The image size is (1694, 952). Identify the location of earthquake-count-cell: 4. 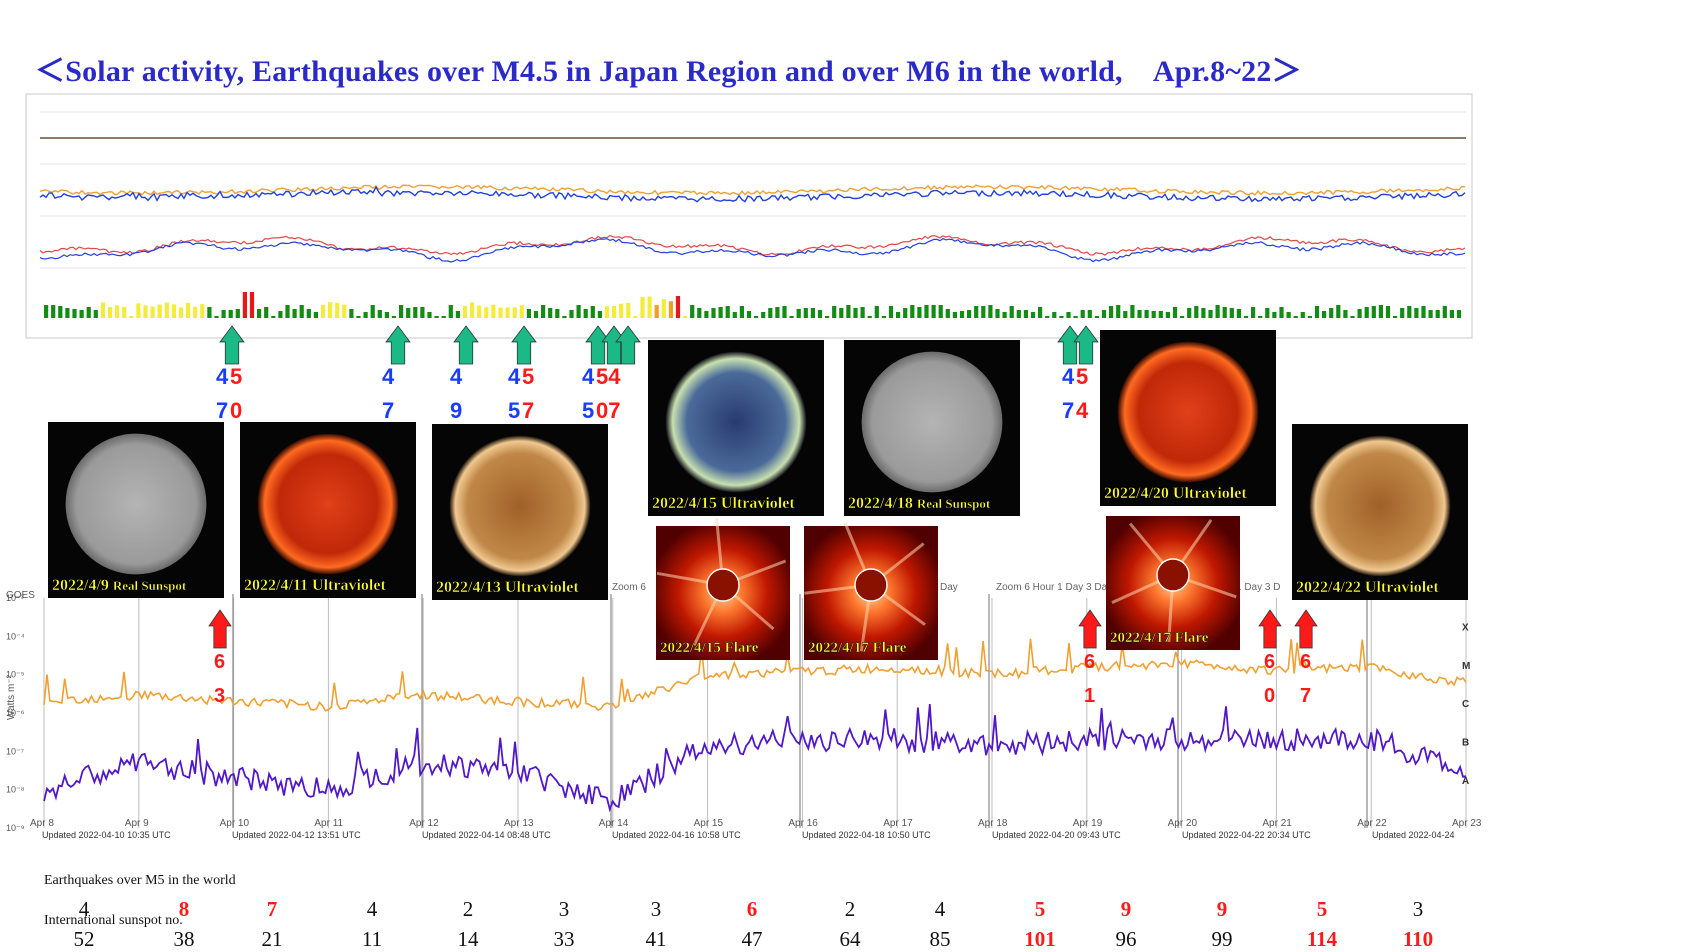
(84, 909).